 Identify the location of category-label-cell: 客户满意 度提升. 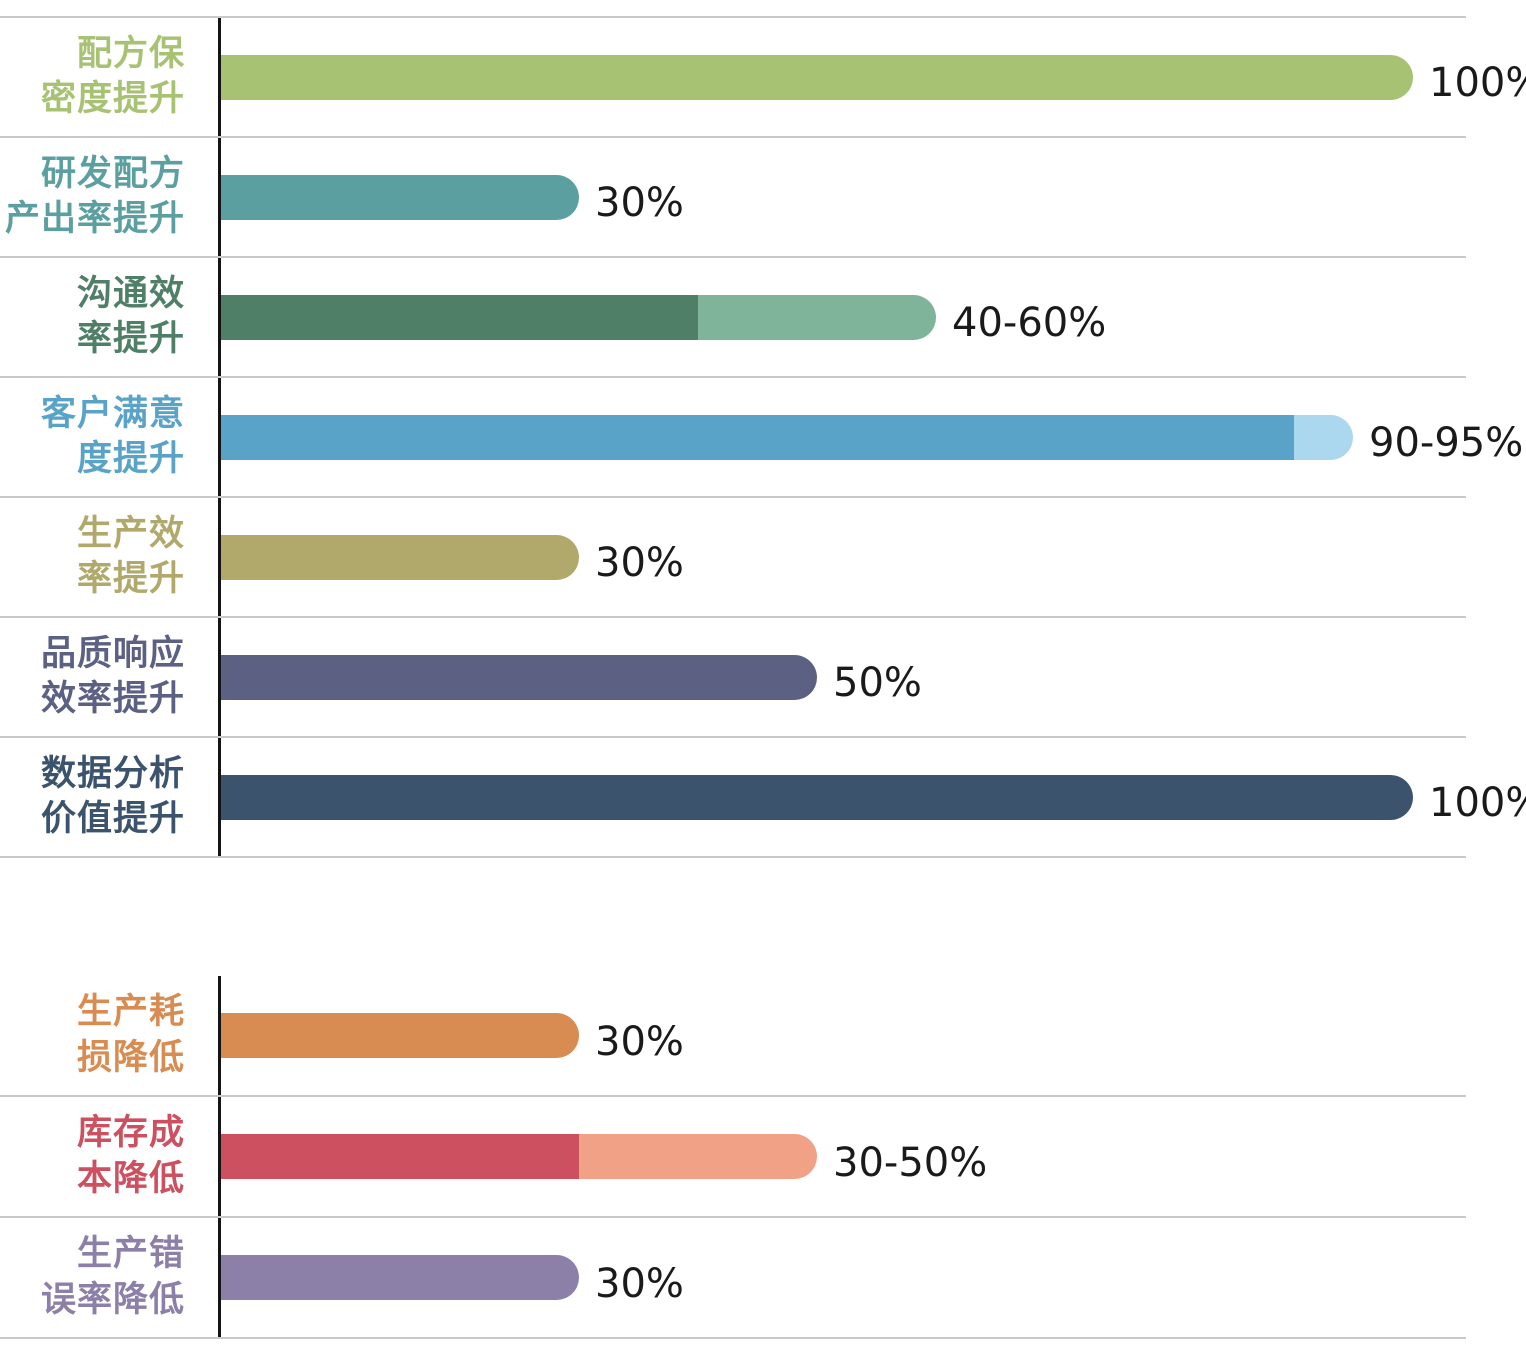
(109, 437).